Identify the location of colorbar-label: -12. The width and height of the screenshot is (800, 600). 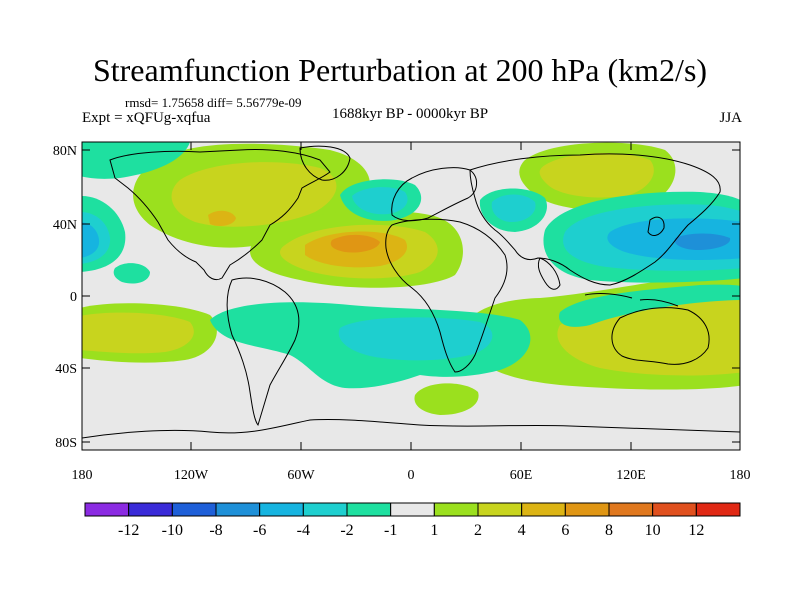
(128, 530).